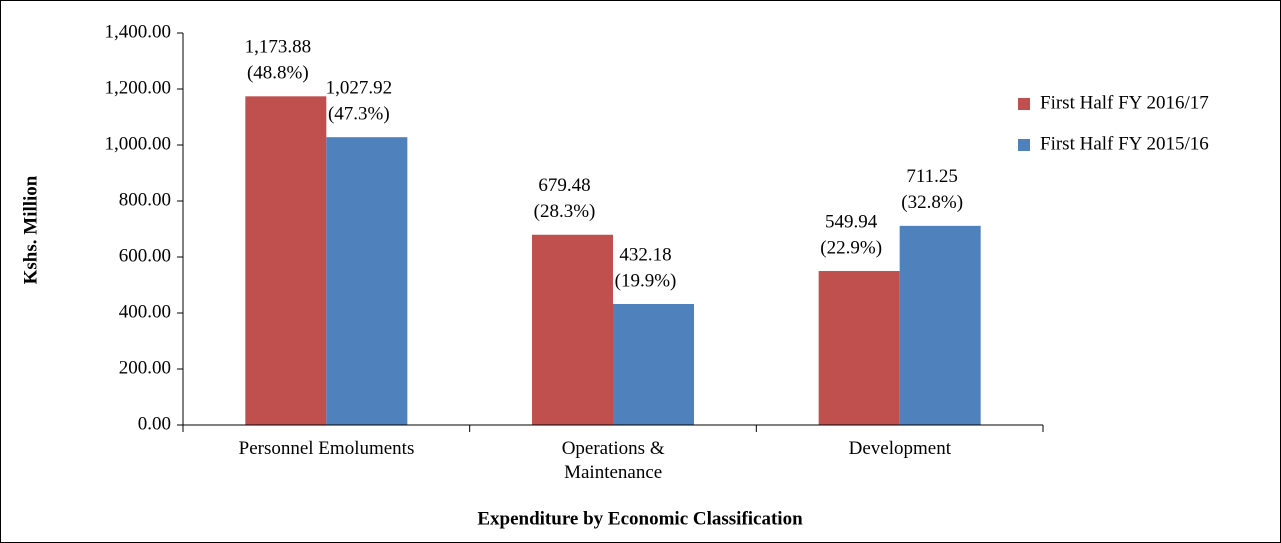 Image resolution: width=1281 pixels, height=543 pixels. I want to click on y-axis-title: Kshs. Million, so click(30, 229).